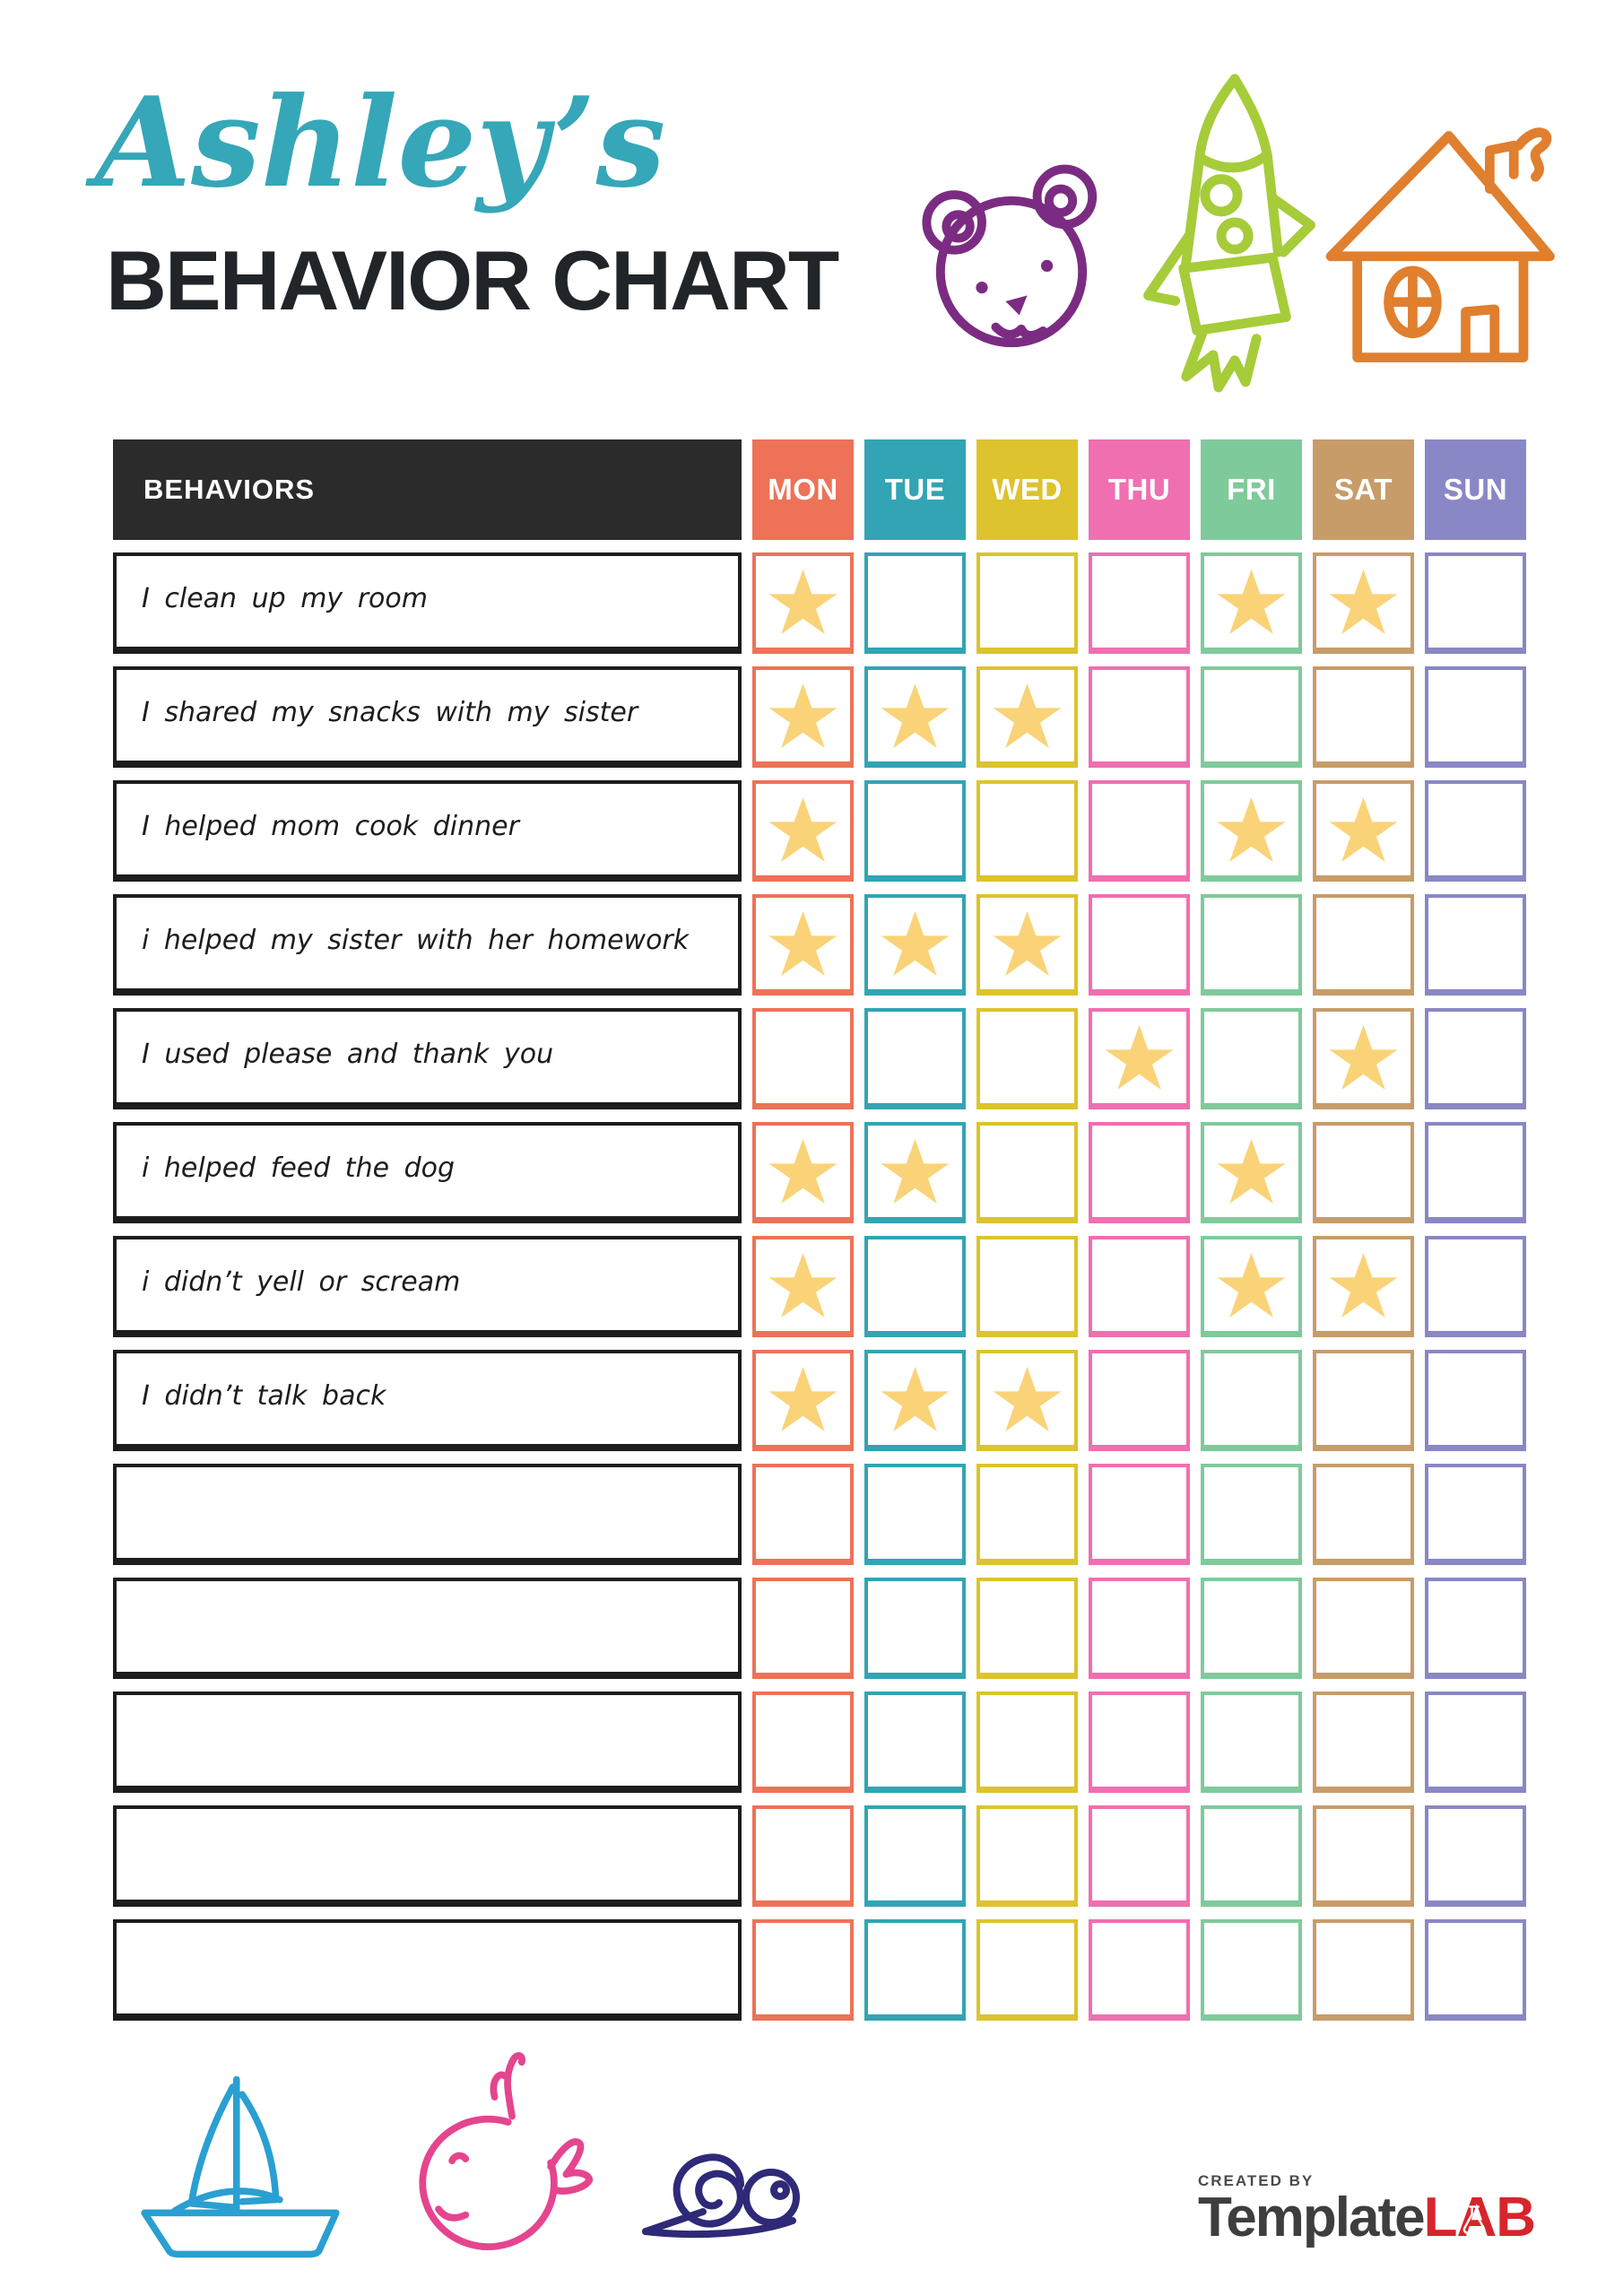  Describe the element at coordinates (427, 489) in the screenshot. I see `behaviors-column-header: BEHAVIORS` at that location.